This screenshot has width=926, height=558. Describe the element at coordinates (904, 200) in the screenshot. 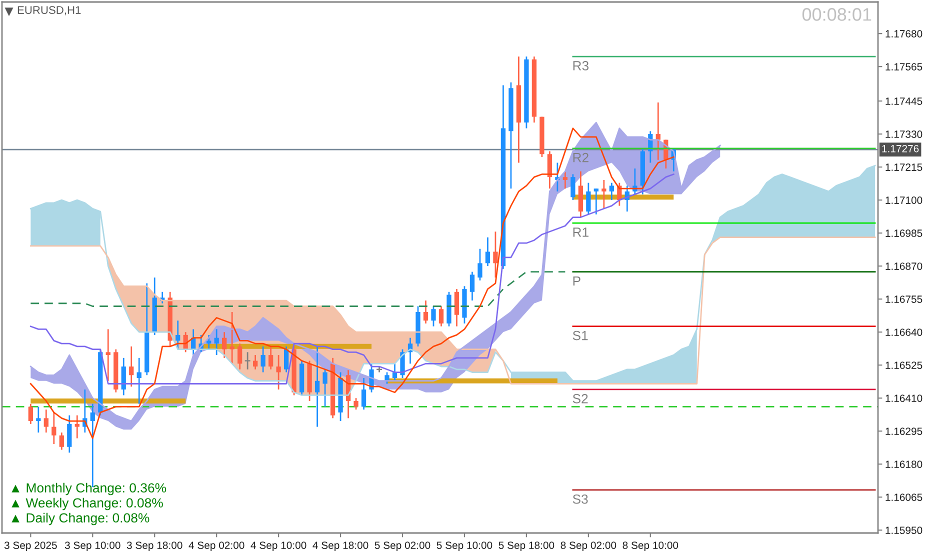

I see `y-tick-label: 1.17100` at that location.